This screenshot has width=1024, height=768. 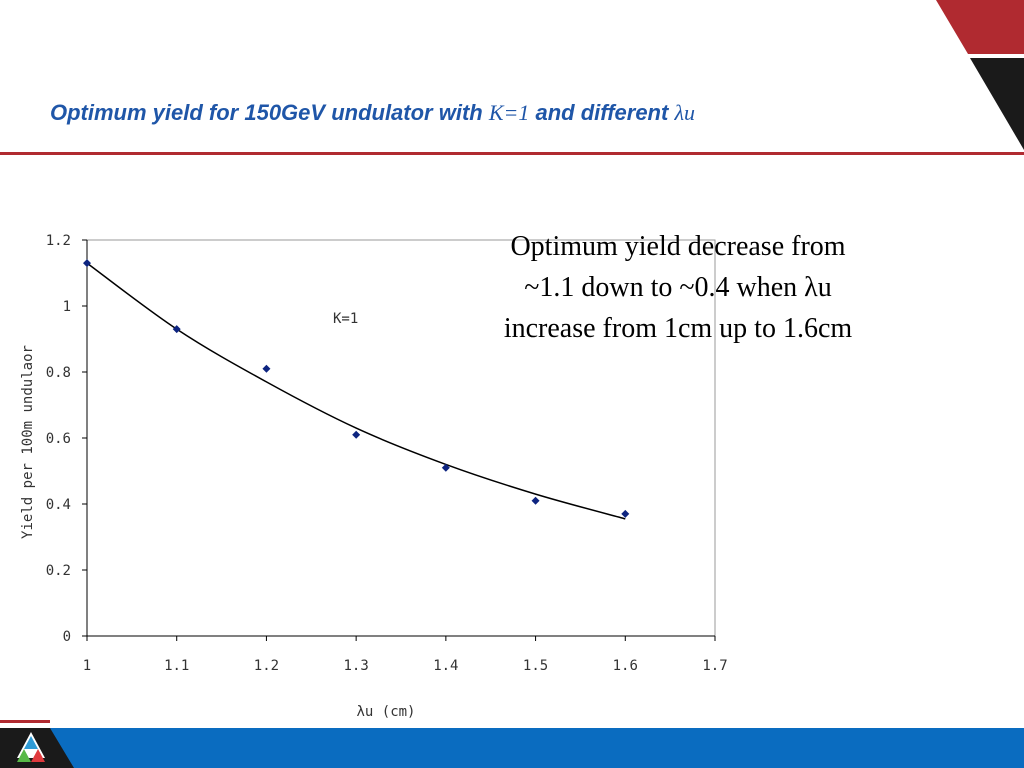 I want to click on footer-band, so click(x=537, y=748).